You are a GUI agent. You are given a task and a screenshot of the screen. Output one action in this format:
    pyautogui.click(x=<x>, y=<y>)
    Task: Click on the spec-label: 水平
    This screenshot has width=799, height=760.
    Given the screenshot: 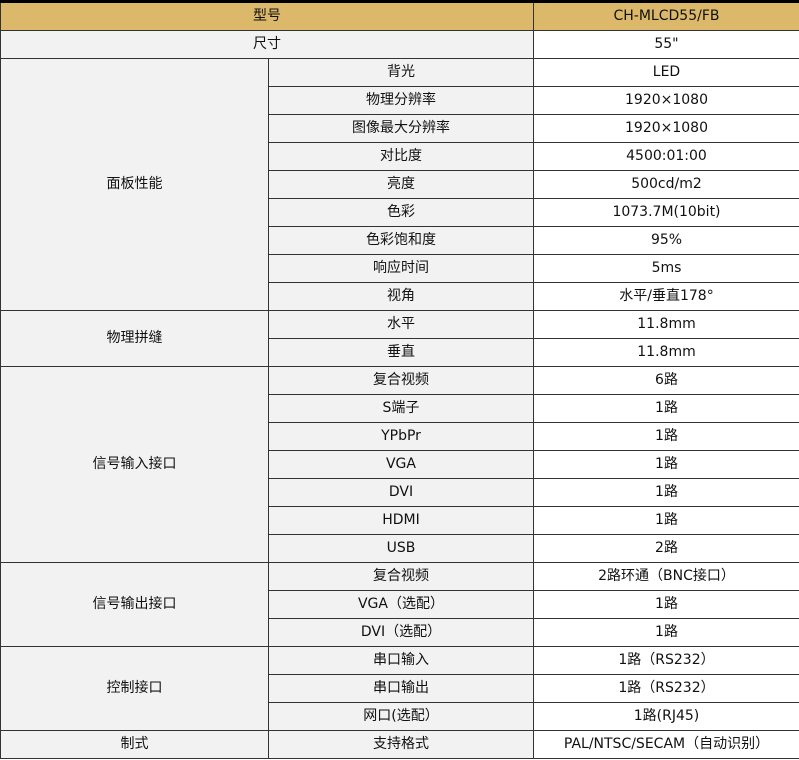 What is the action you would take?
    pyautogui.click(x=401, y=324)
    